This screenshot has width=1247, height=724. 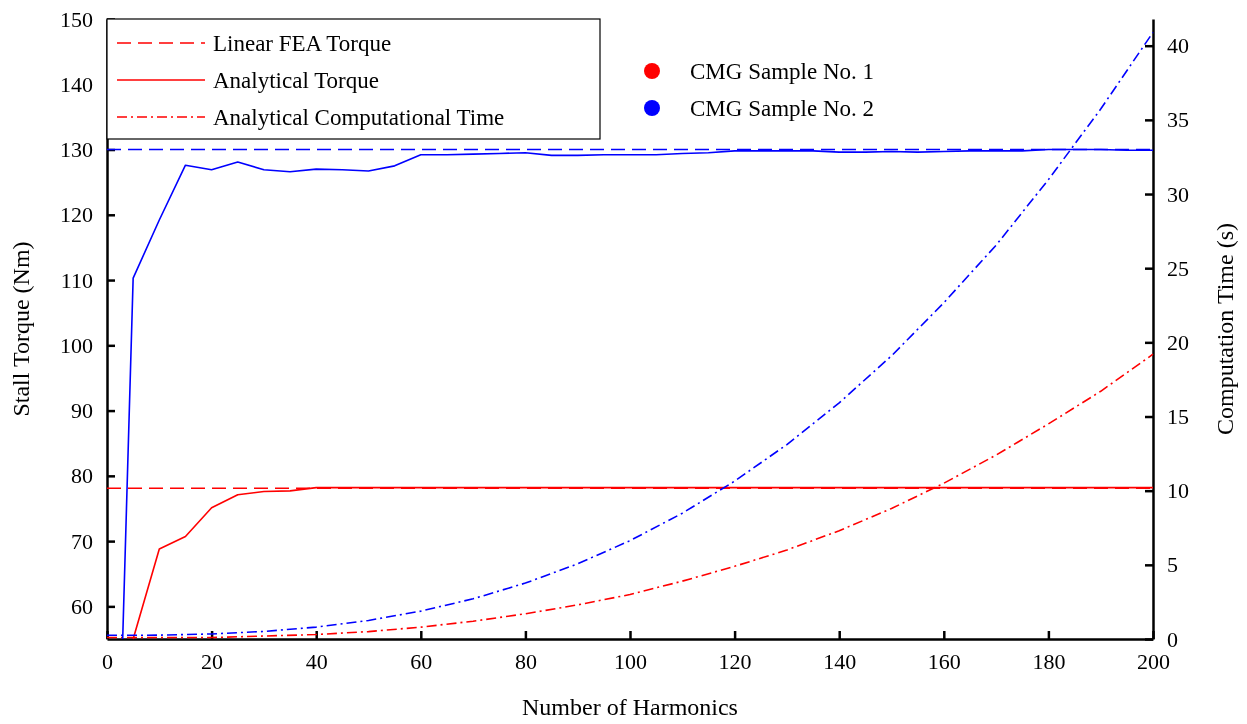 I want to click on y2-tick-label: 40, so click(x=1178, y=46).